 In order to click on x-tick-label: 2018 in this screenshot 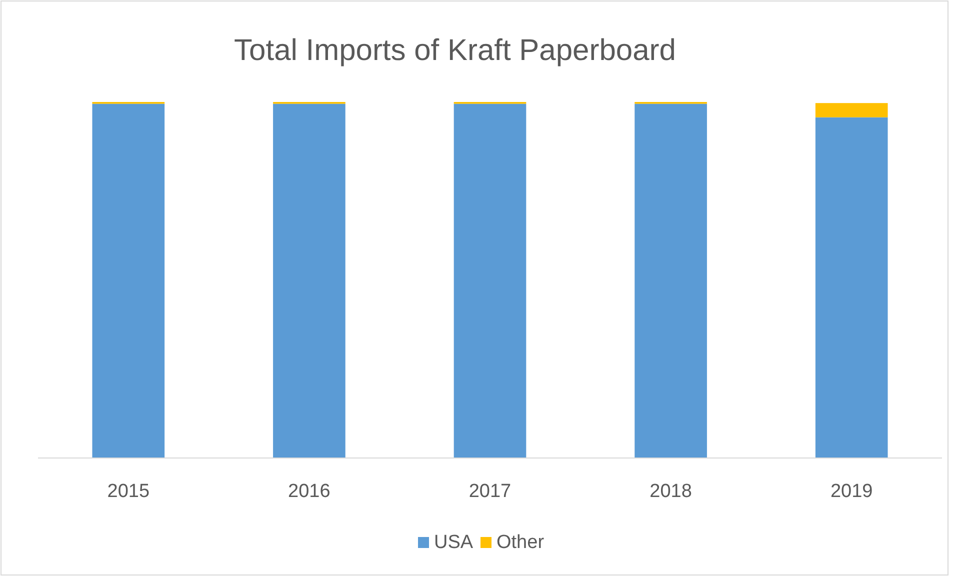, I will do `click(671, 491)`.